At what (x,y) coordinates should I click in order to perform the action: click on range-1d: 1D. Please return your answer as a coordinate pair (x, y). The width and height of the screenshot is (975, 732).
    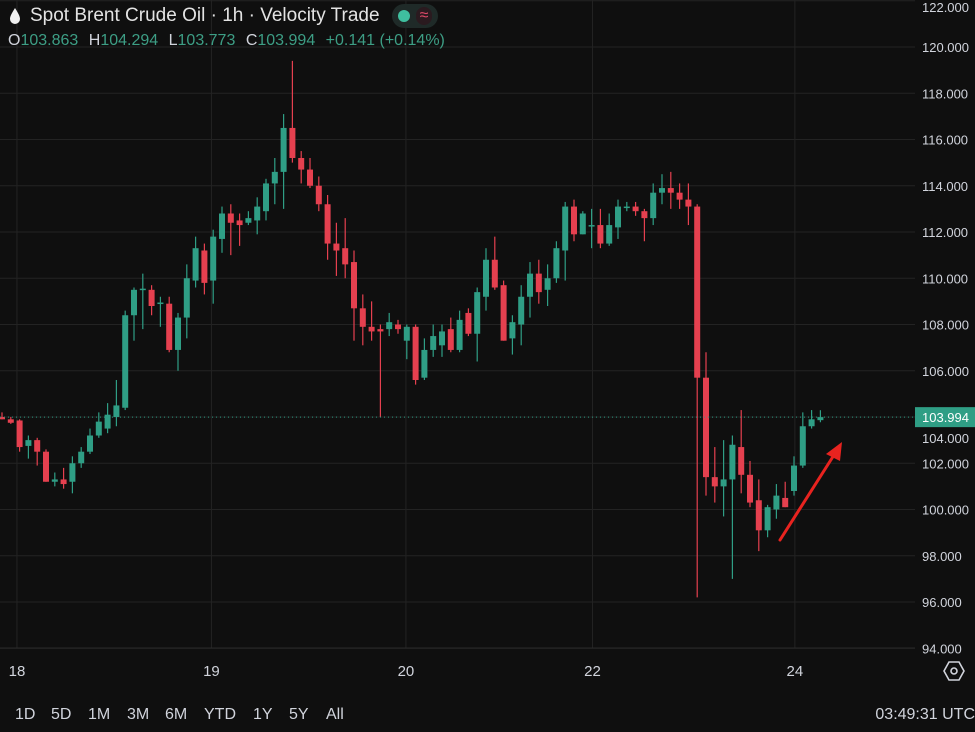
    Looking at the image, I should click on (25, 714).